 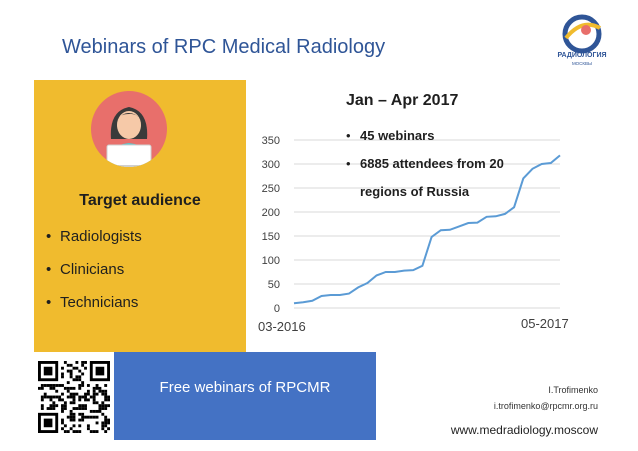 I want to click on page-title: Webinars of RPC Medical Radiology, so click(x=224, y=47).